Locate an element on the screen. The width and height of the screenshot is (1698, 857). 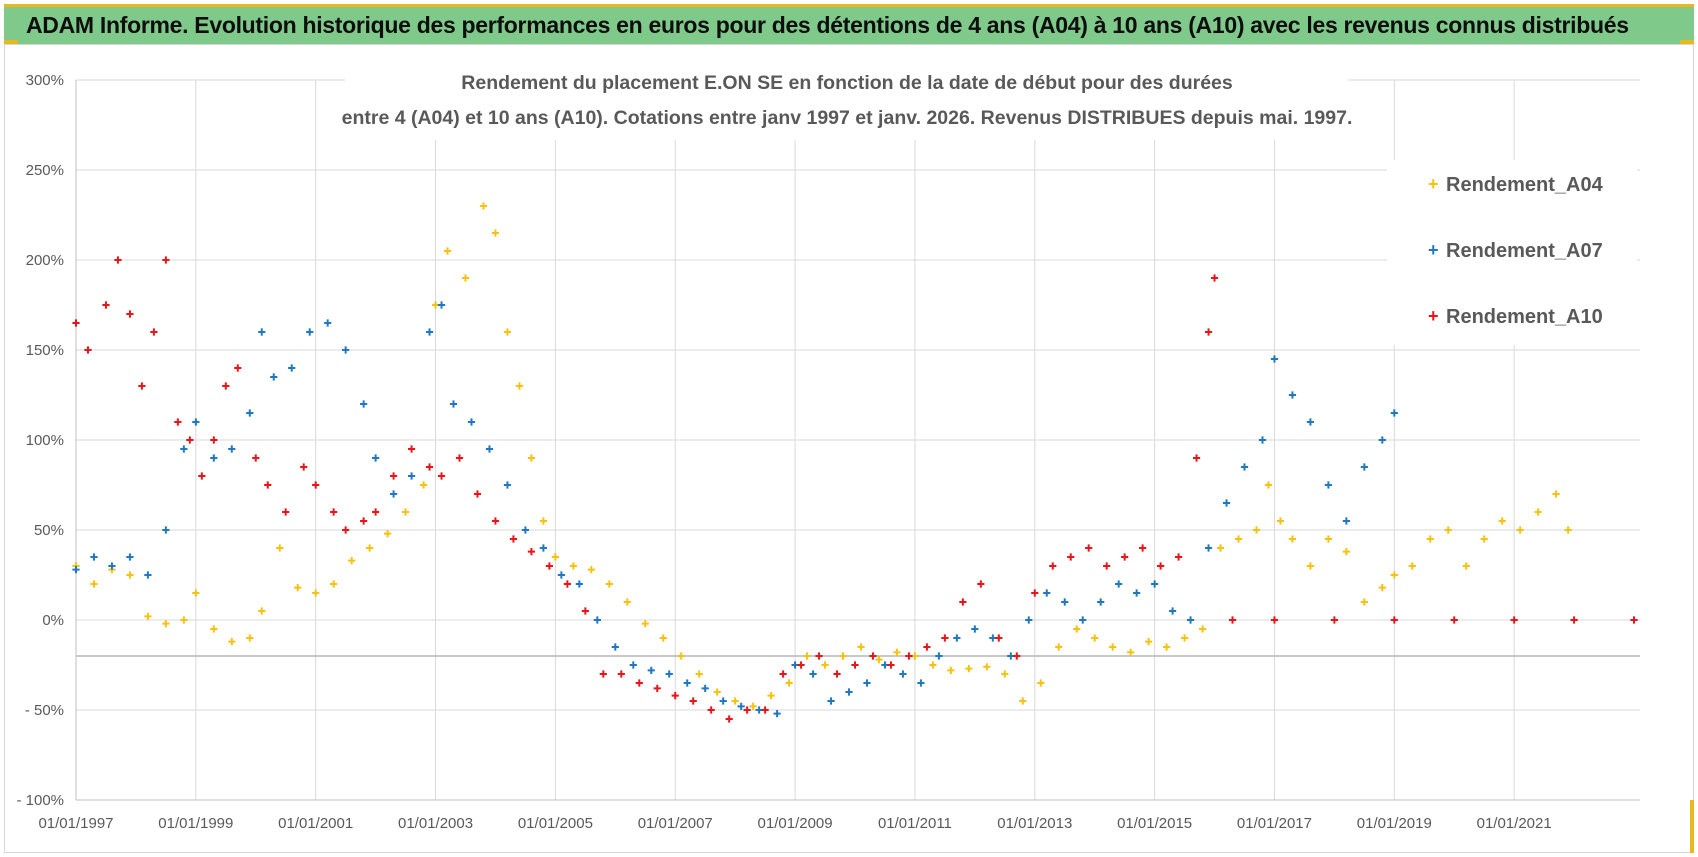
y-tick-label: 250% is located at coordinates (45, 170).